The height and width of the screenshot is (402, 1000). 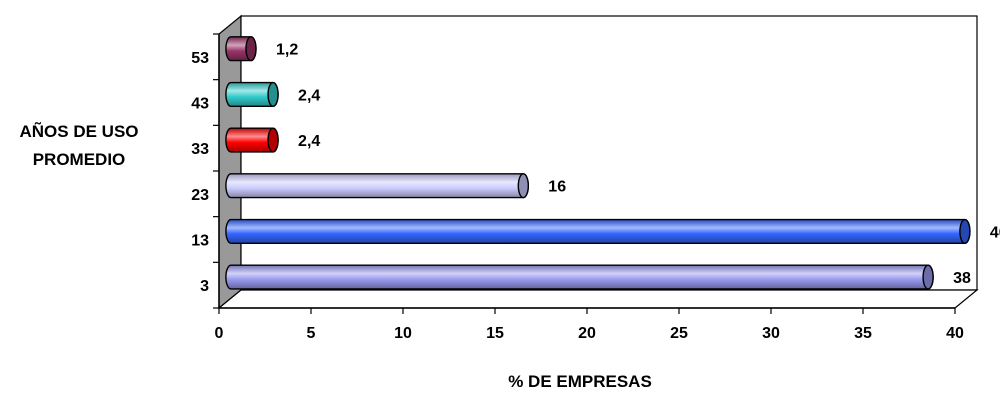 I want to click on data-label: 40, so click(x=995, y=232).